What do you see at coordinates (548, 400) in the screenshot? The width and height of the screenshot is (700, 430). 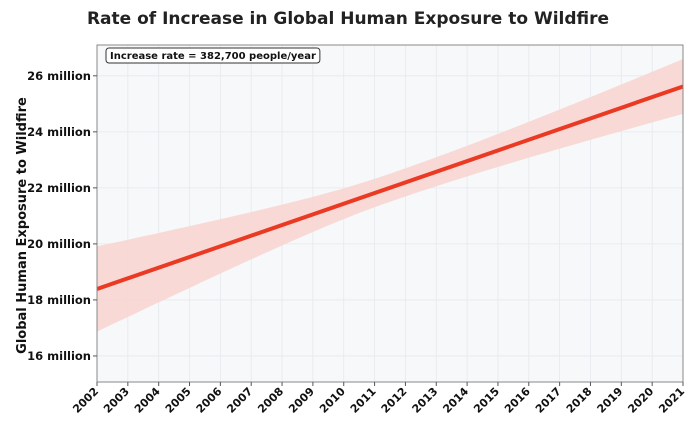 I see `x-tick-label: 2017` at bounding box center [548, 400].